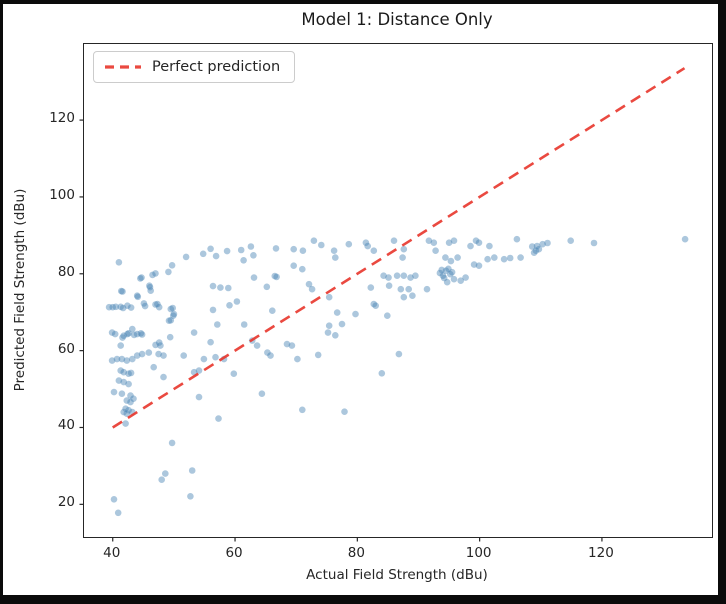 This screenshot has height=604, width=726. Describe the element at coordinates (397, 19) in the screenshot. I see `chart-title: Model 1: Distance Only` at that location.